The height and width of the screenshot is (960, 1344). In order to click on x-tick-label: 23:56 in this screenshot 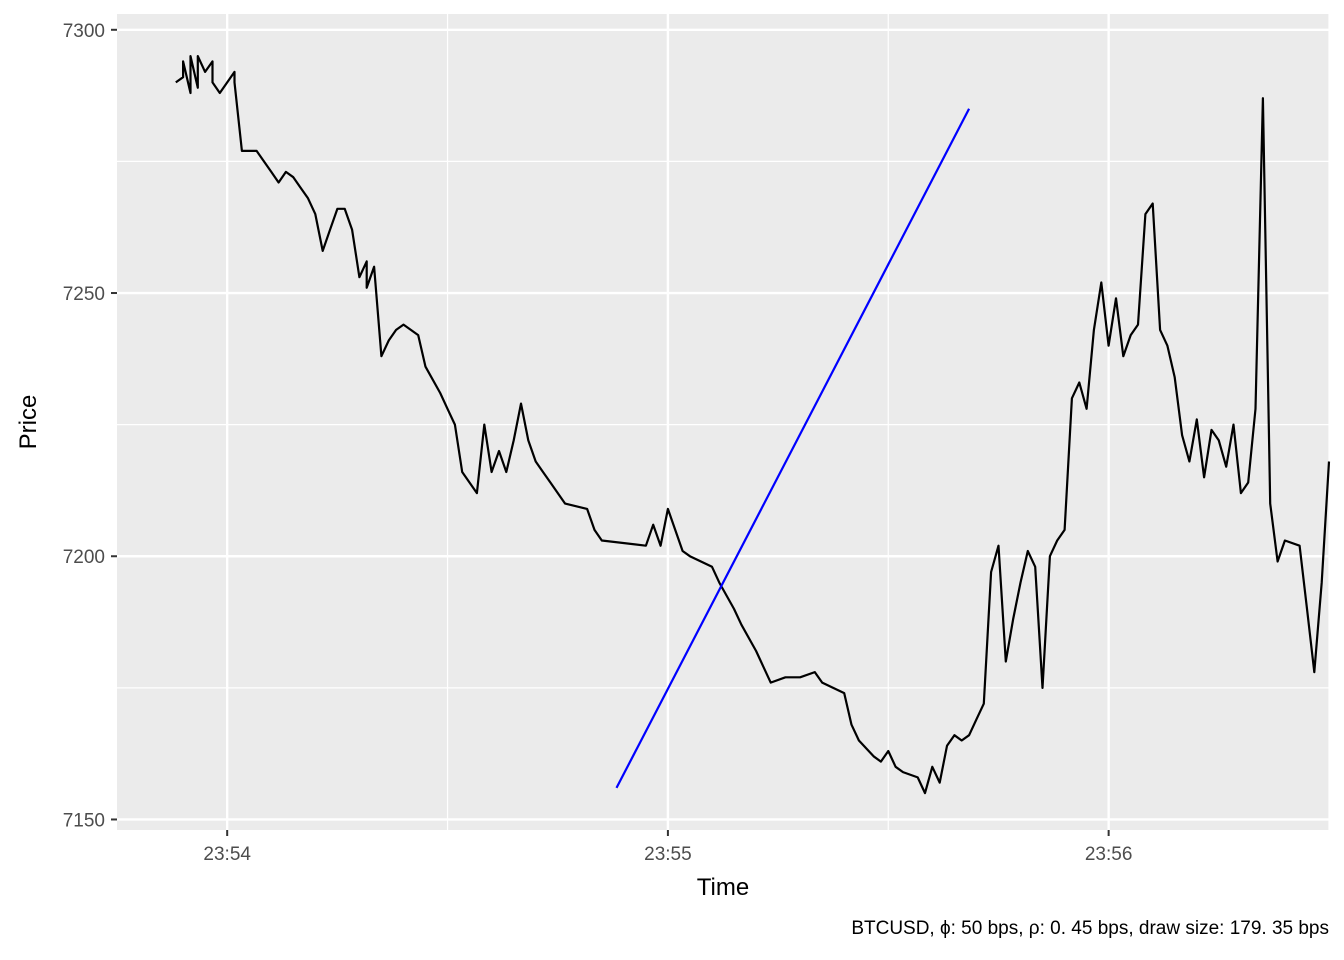, I will do `click(1109, 854)`.